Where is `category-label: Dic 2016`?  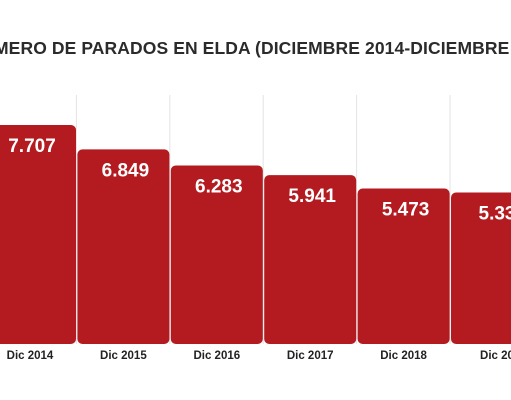
category-label: Dic 2016 is located at coordinates (216, 356).